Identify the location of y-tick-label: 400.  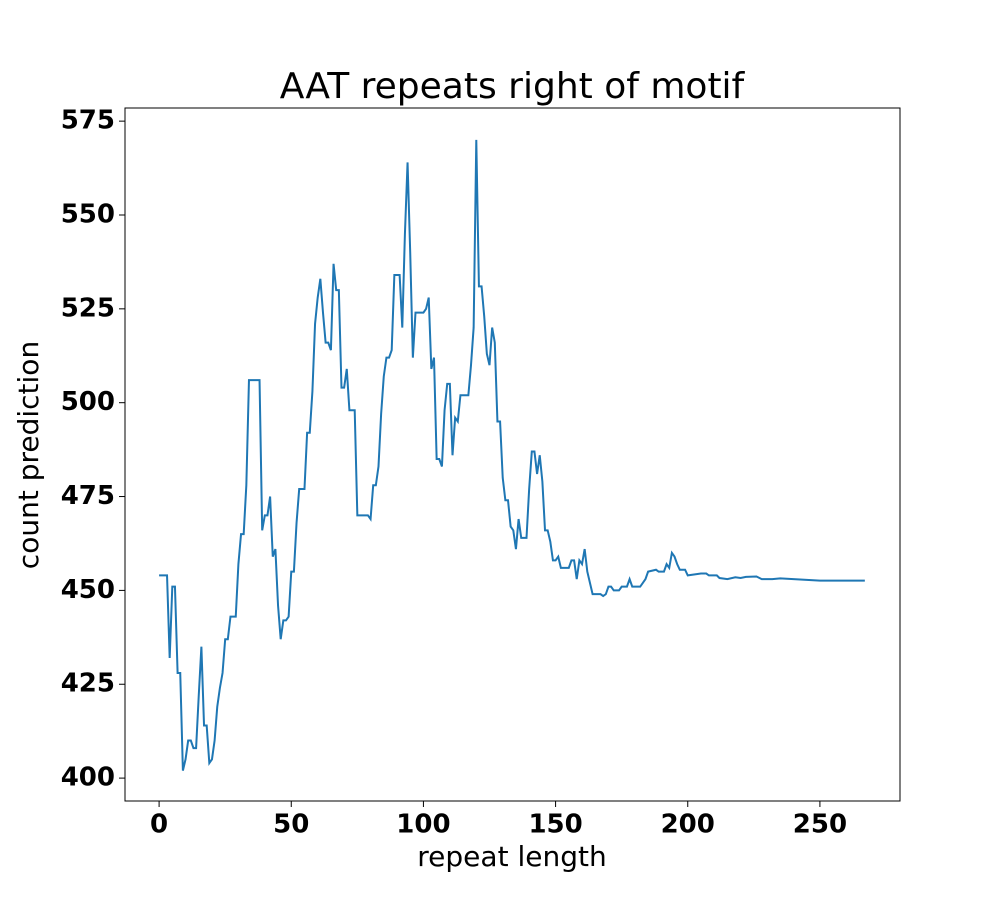
(88, 778).